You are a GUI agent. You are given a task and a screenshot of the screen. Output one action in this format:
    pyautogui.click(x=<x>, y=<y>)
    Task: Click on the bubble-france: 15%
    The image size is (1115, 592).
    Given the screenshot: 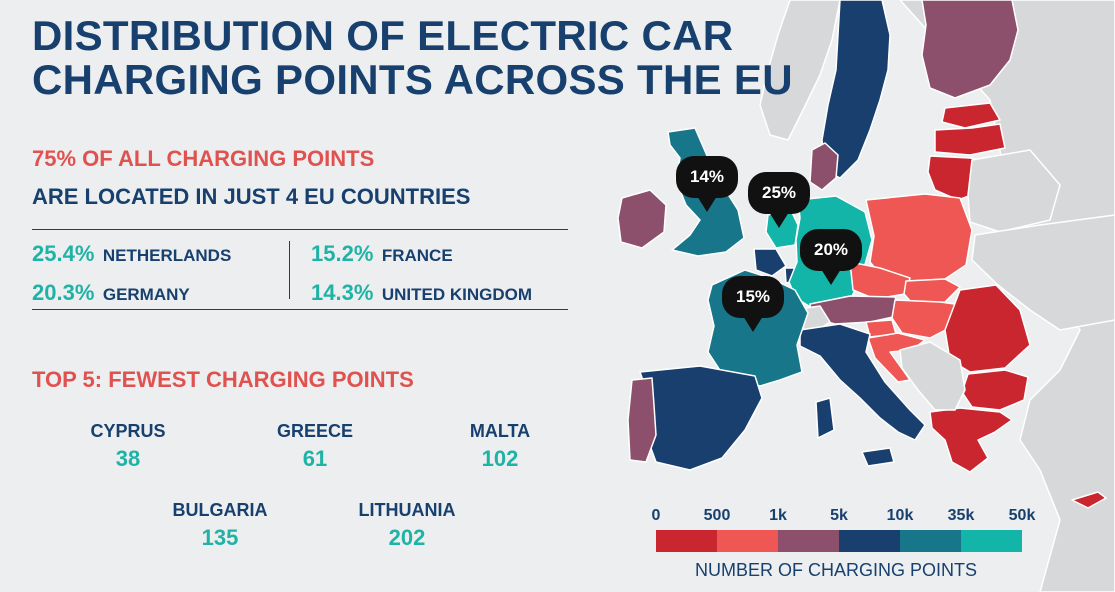 What is the action you would take?
    pyautogui.click(x=753, y=304)
    